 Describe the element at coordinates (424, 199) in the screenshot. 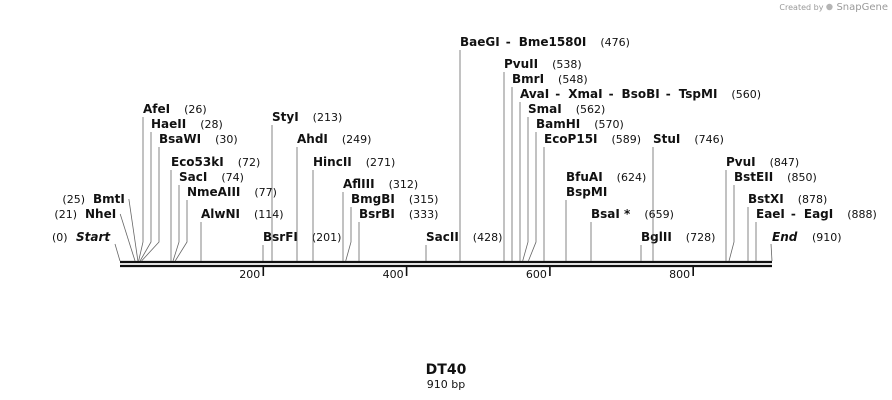

I see `site-bmgbi-position: (315)` at that location.